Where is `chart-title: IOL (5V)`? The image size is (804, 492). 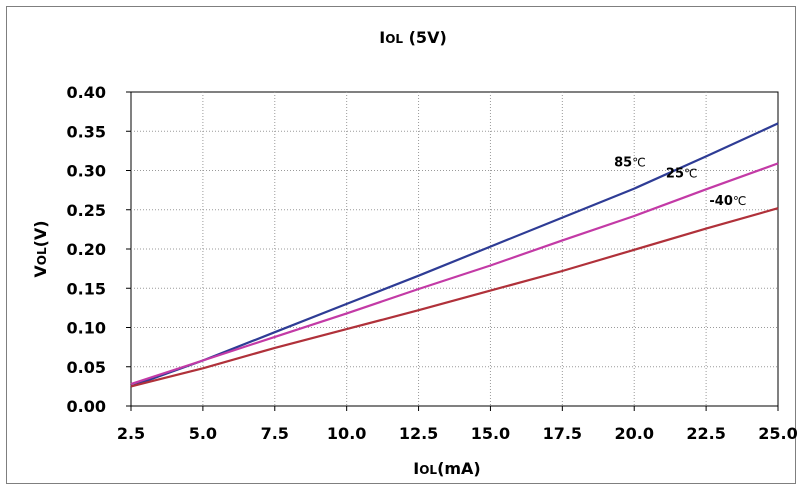
chart-title: IOL (5V) is located at coordinates (413, 37).